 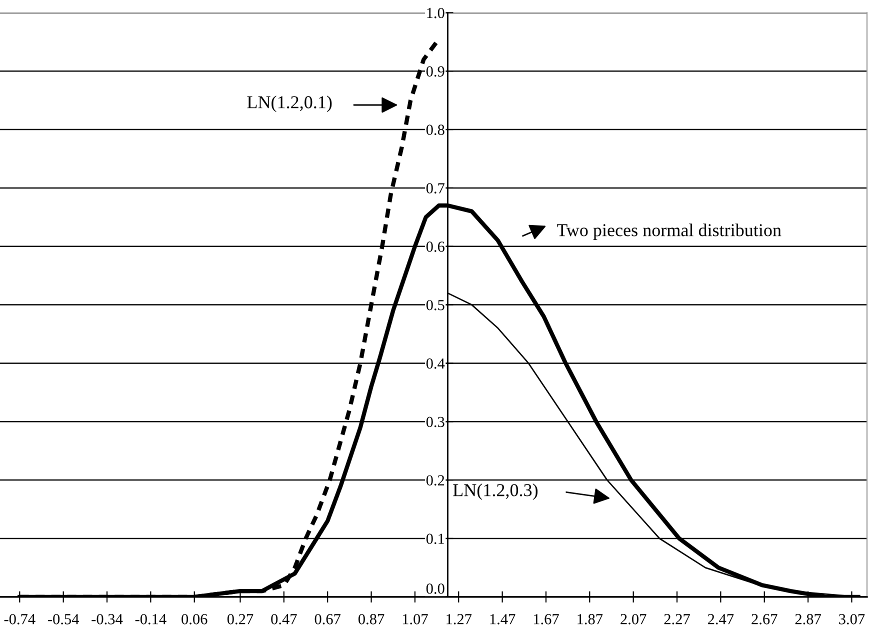 I want to click on y-tick-label: 0.6, so click(x=435, y=247).